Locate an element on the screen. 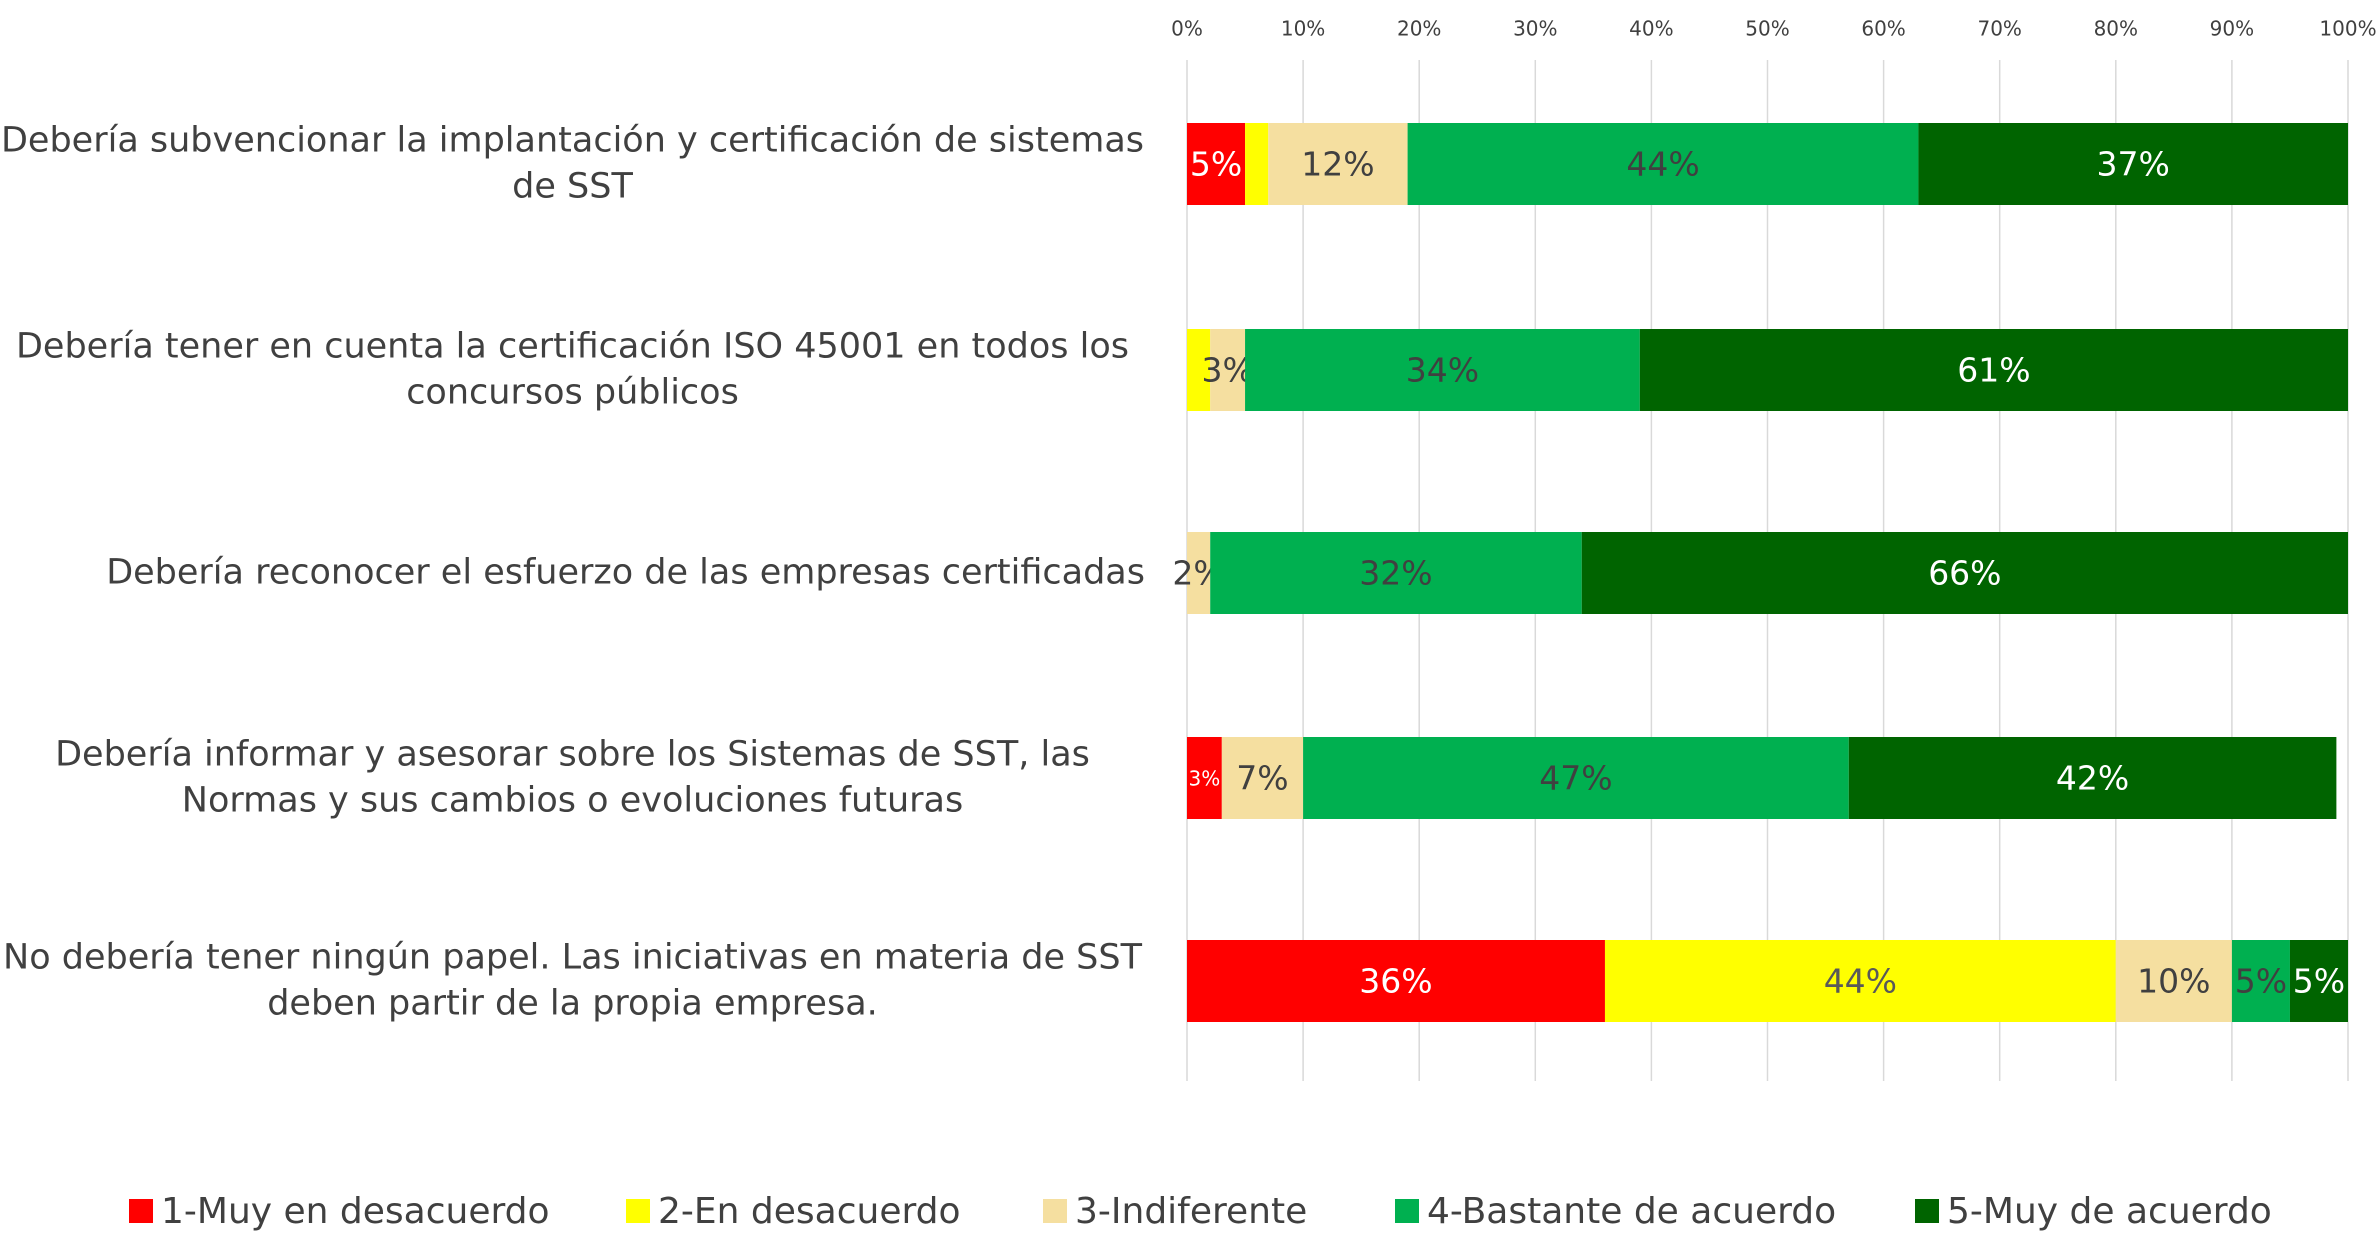 This screenshot has height=1233, width=2377. data-label: 32% is located at coordinates (1395, 573).